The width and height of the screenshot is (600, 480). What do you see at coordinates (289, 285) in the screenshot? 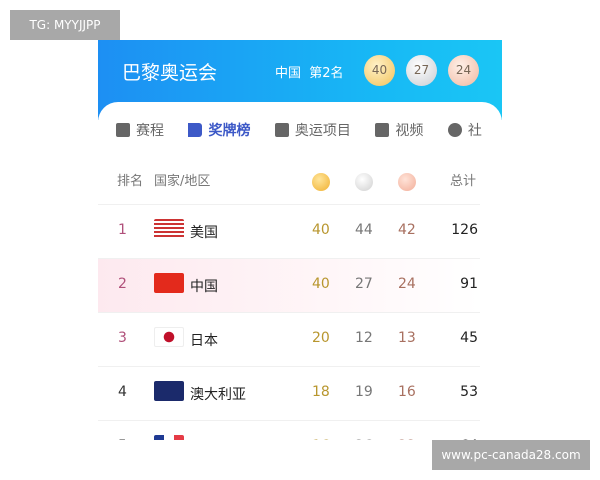
I see `table-row: 2 中国 40 27 24 91` at bounding box center [289, 285].